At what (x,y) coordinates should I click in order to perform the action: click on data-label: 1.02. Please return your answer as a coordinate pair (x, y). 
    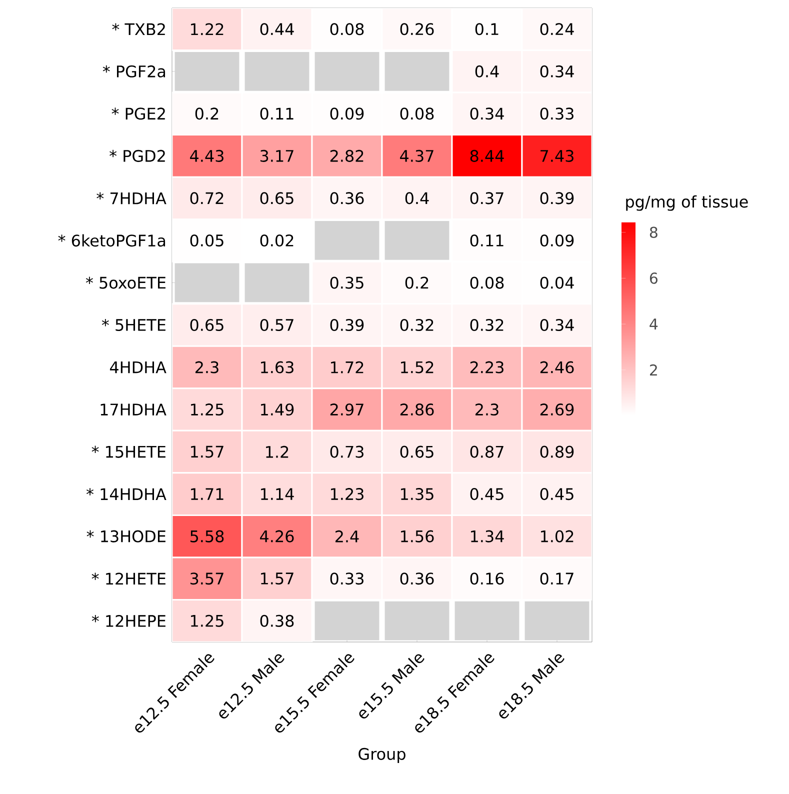
    Looking at the image, I should click on (557, 536).